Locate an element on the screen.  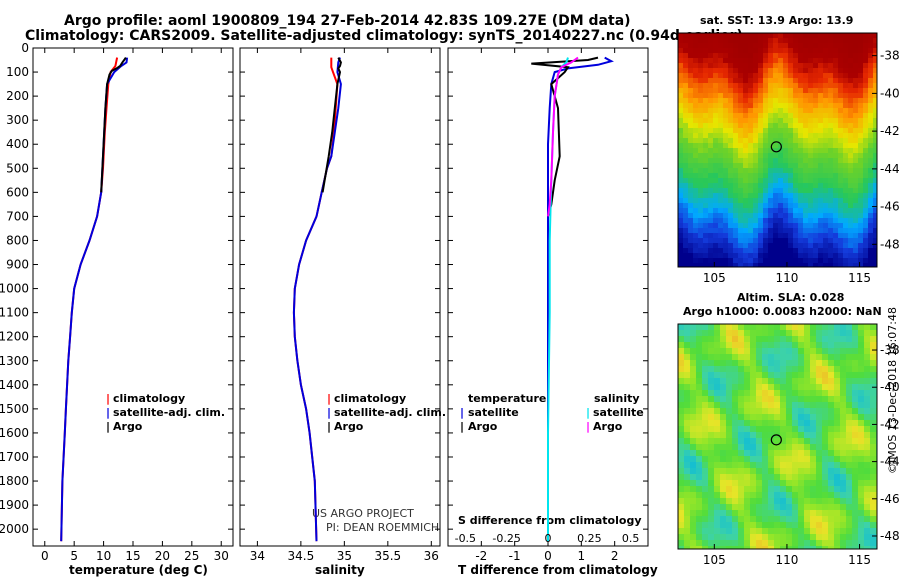
temperature-series-argo is located at coordinates (113, 125).